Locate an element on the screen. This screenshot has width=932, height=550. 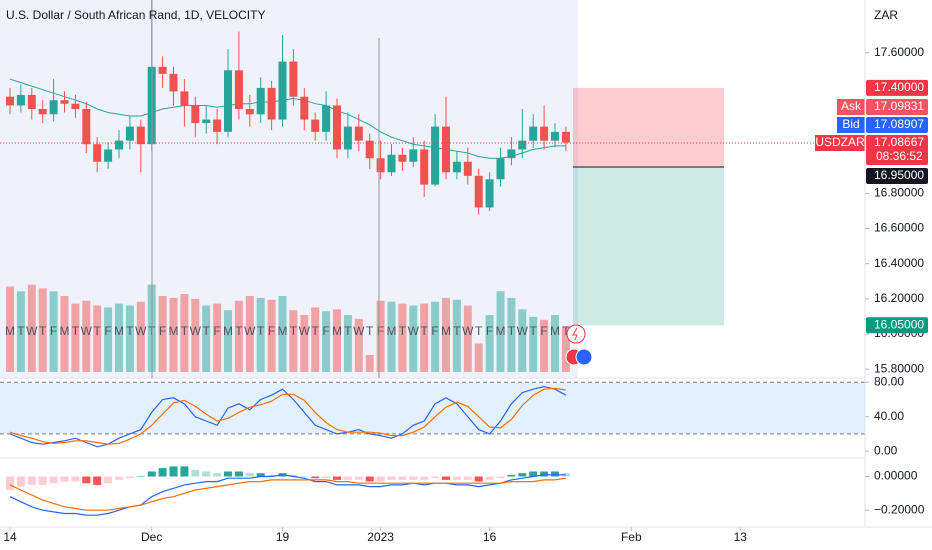
y-tick-label: 0.00 is located at coordinates (886, 450).